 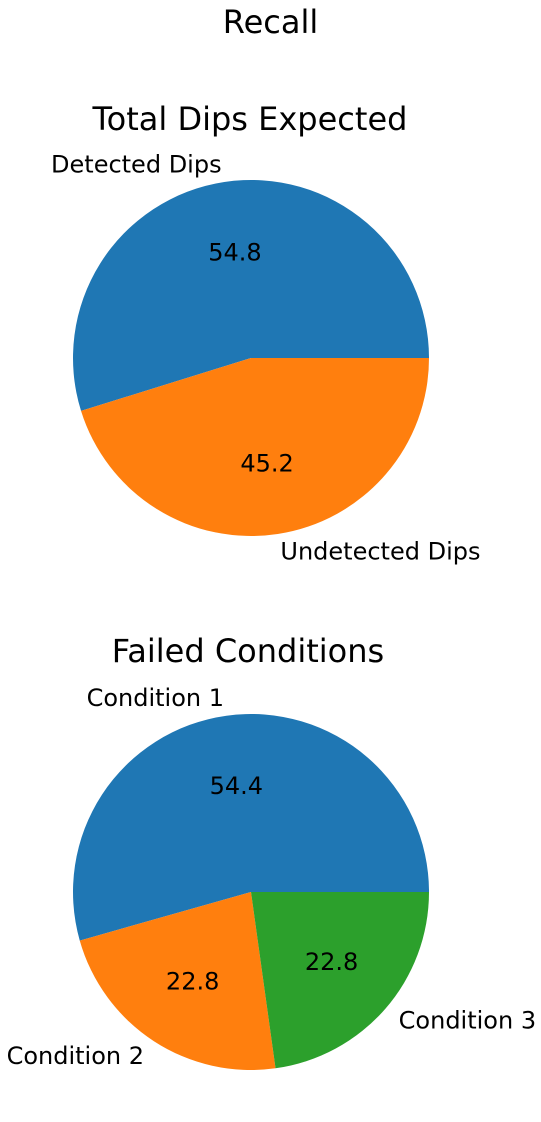 I want to click on chart-title: Failed Conditions, so click(x=248, y=651).